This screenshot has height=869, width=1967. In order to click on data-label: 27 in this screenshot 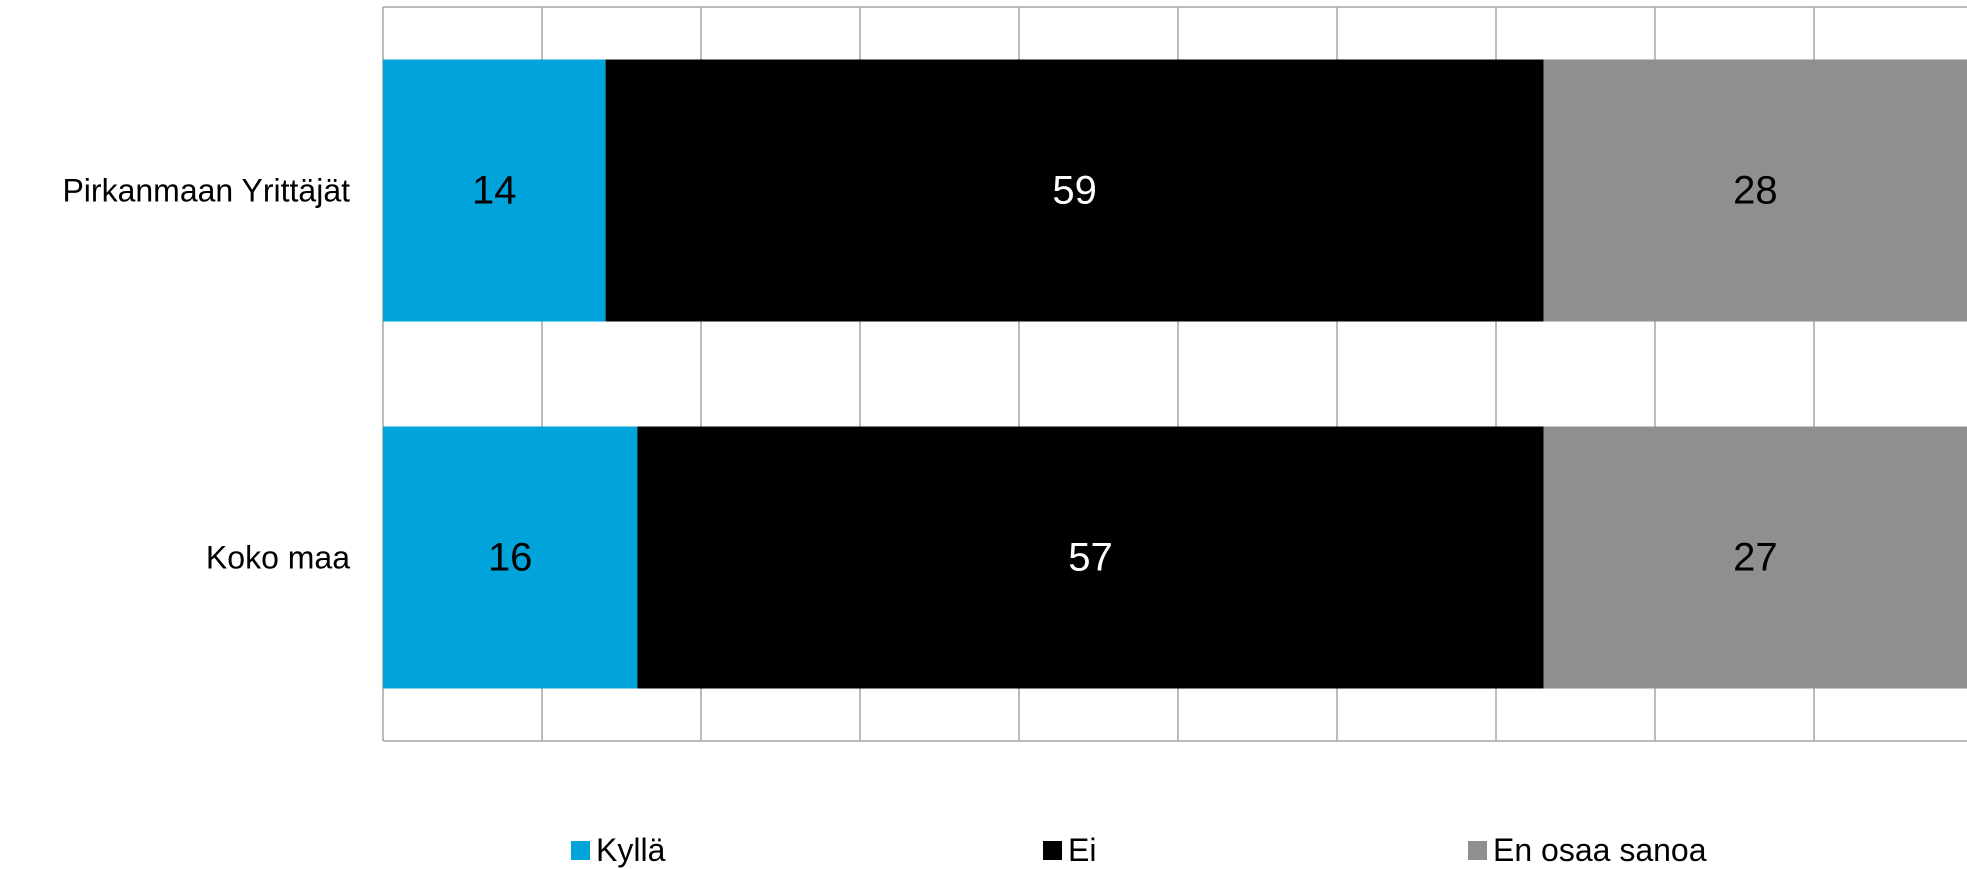, I will do `click(1755, 558)`.